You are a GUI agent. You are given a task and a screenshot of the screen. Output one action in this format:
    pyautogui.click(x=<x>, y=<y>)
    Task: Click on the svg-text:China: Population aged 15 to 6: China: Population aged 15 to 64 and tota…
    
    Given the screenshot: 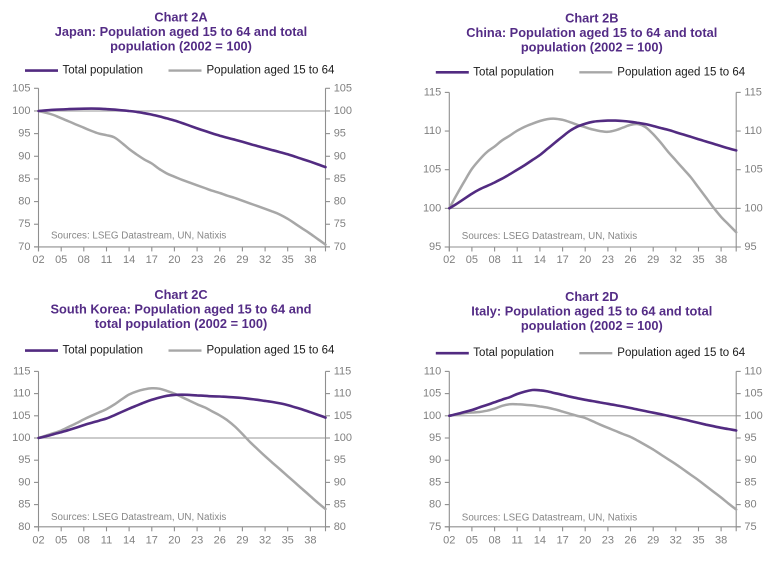 What is the action you would take?
    pyautogui.click(x=591, y=32)
    